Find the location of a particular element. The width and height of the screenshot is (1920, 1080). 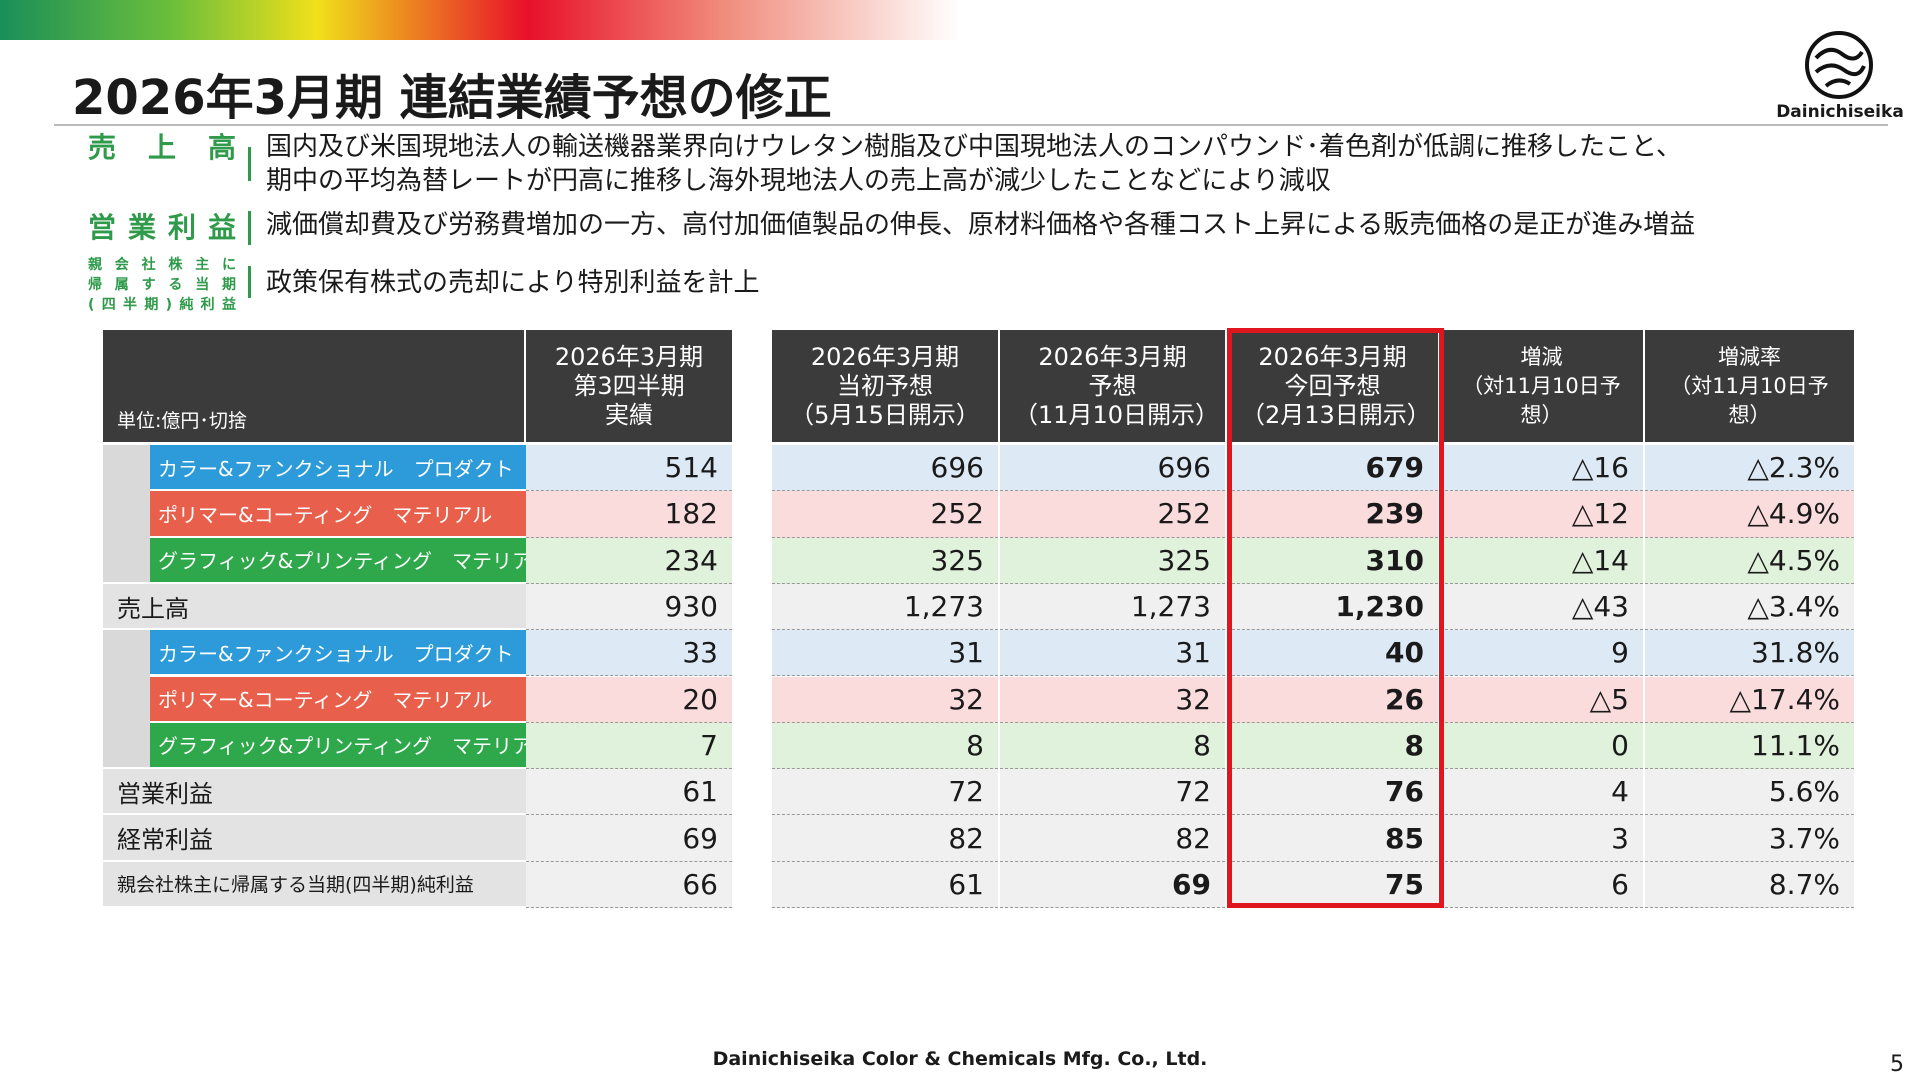

table-cell: 7 is located at coordinates (629, 746).